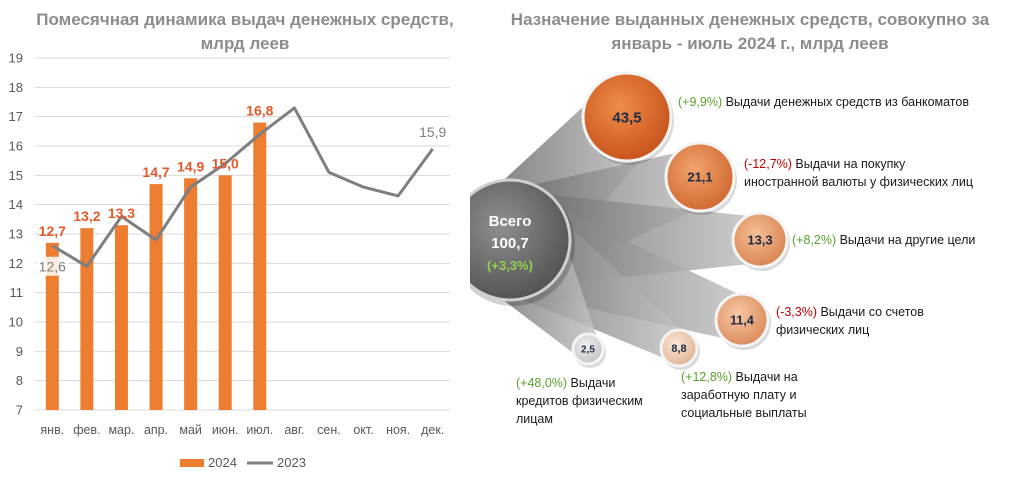 The image size is (1011, 485). I want to click on bubble-value: 11,4, so click(742, 321).